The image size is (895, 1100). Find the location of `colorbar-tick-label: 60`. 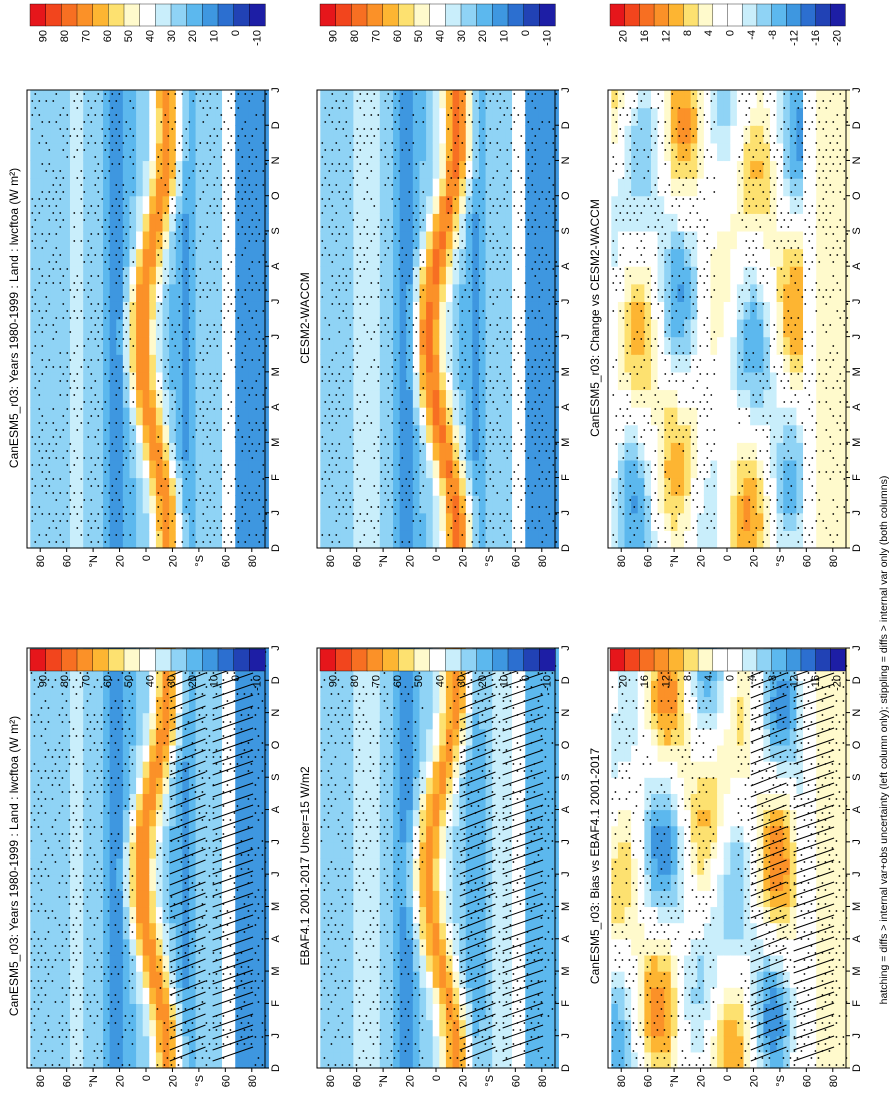

colorbar-tick-label: 60 is located at coordinates (108, 681).